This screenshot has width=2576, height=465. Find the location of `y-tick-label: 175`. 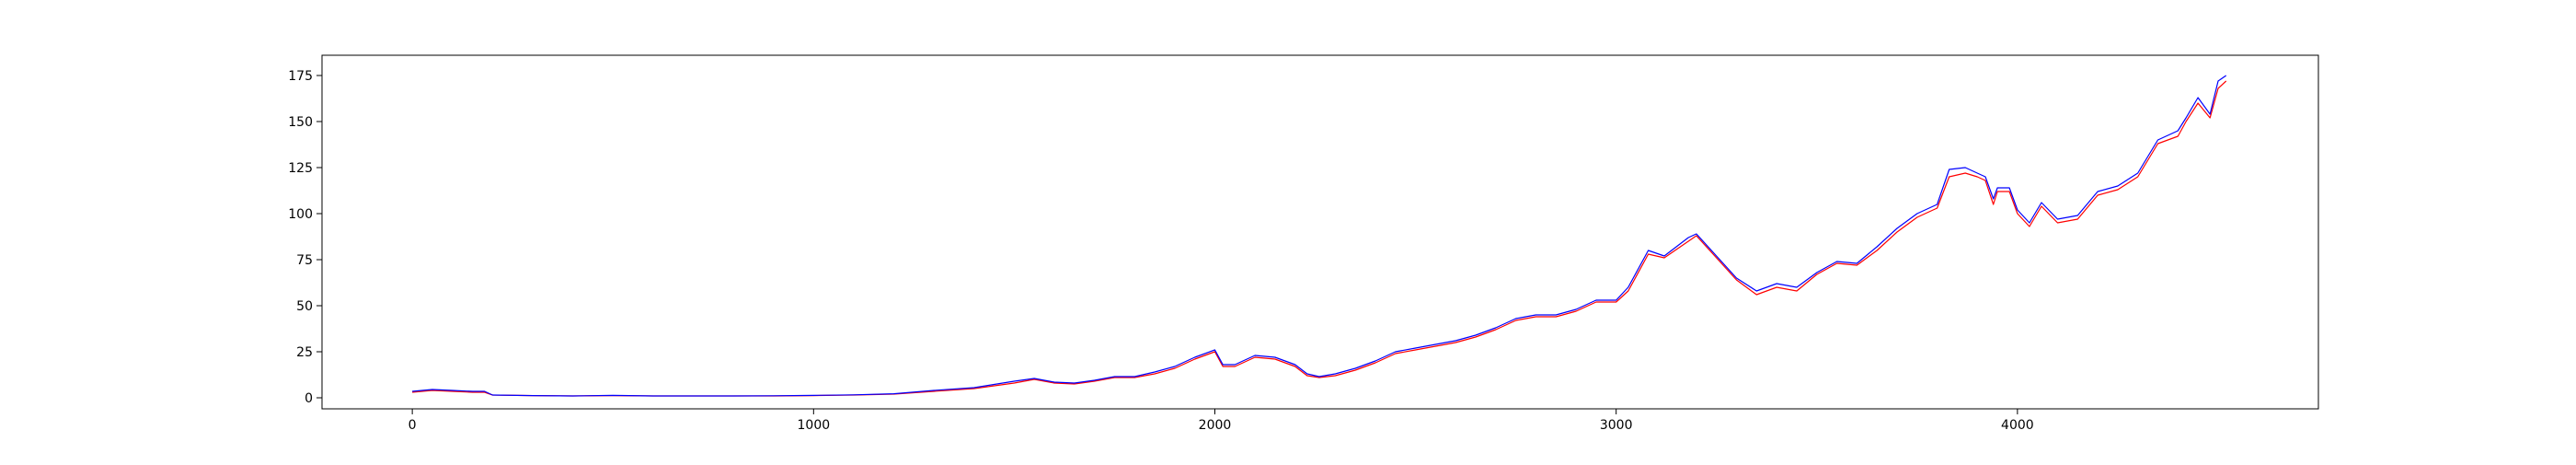

y-tick-label: 175 is located at coordinates (300, 76).